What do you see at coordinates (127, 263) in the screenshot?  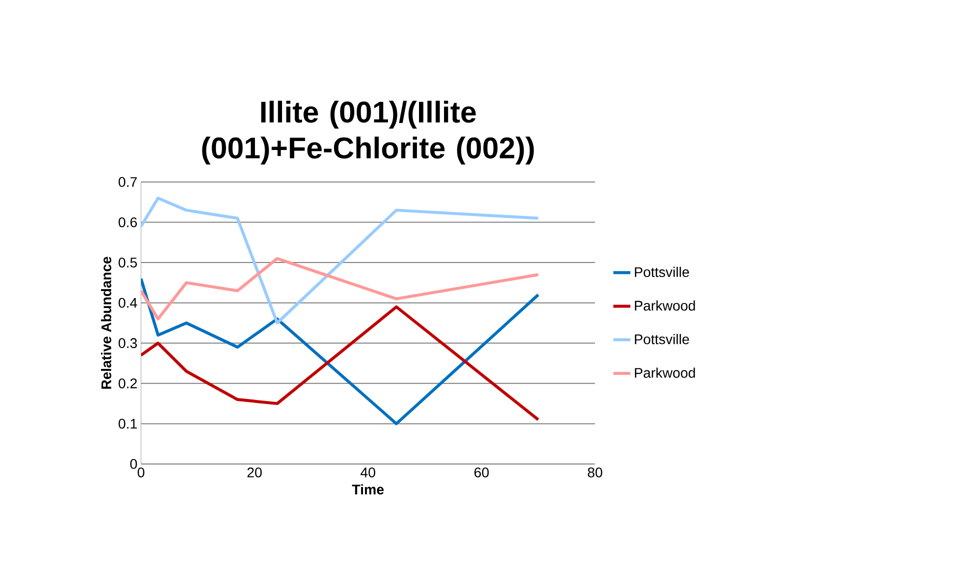 I see `y-tick-label: 0.5` at bounding box center [127, 263].